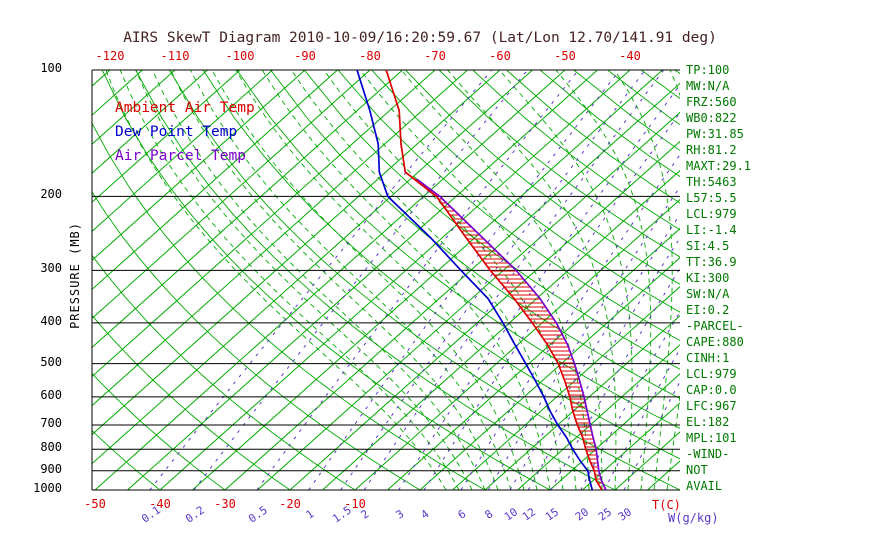 The image size is (870, 560). I want to click on bottom-temp-label: -50, so click(95, 504).